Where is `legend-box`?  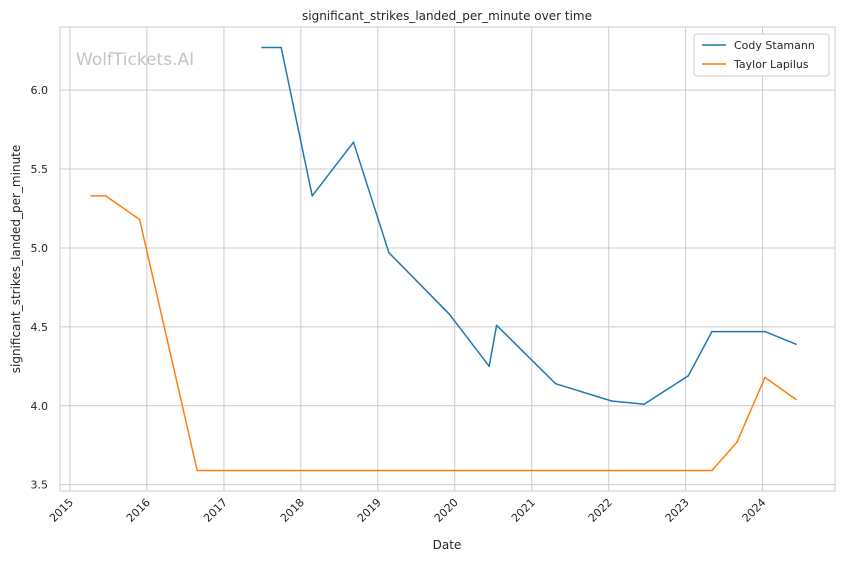
legend-box is located at coordinates (761, 55).